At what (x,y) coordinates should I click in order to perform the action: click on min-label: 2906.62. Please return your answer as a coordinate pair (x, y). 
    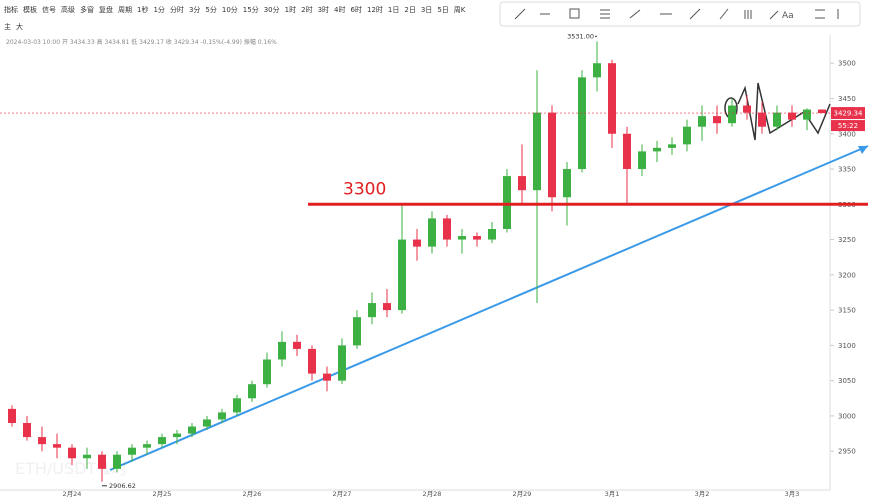
    Looking at the image, I should click on (122, 486).